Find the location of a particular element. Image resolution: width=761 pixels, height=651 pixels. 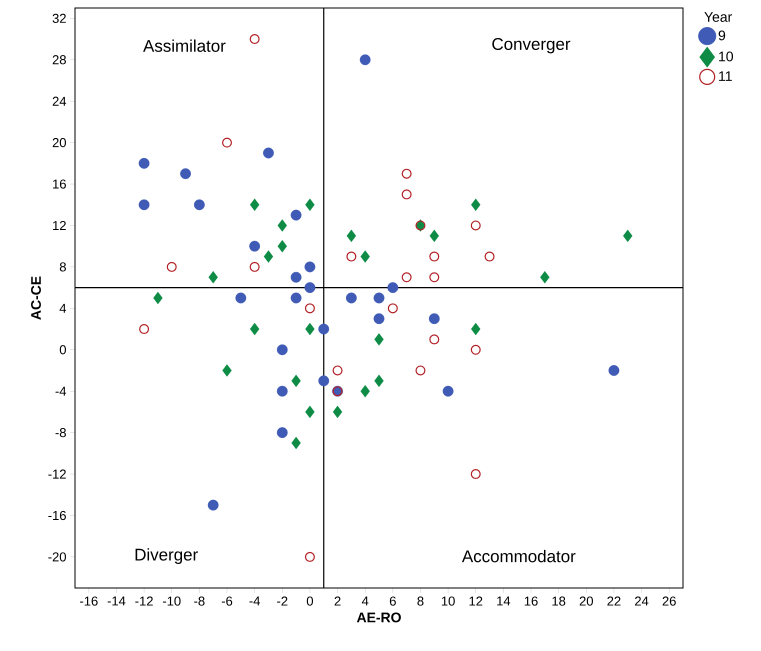

y-tick-label: 4 is located at coordinates (63, 308).